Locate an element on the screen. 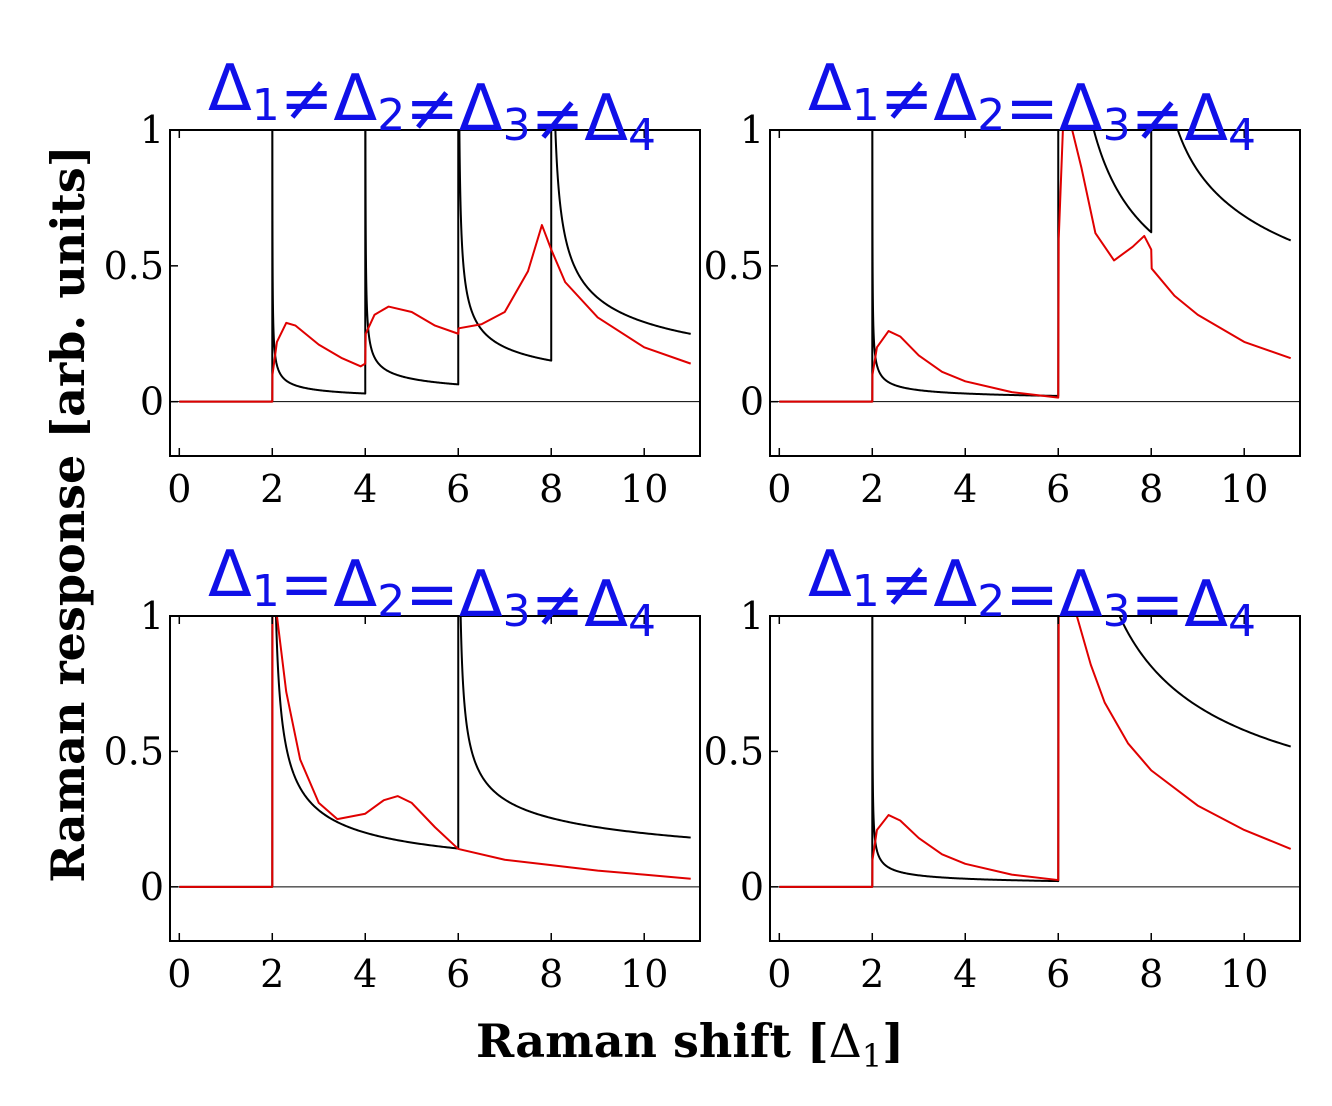 The image size is (1332, 1106). svg-text: Raman shift [Δ1] is located at coordinates (690, 1044).